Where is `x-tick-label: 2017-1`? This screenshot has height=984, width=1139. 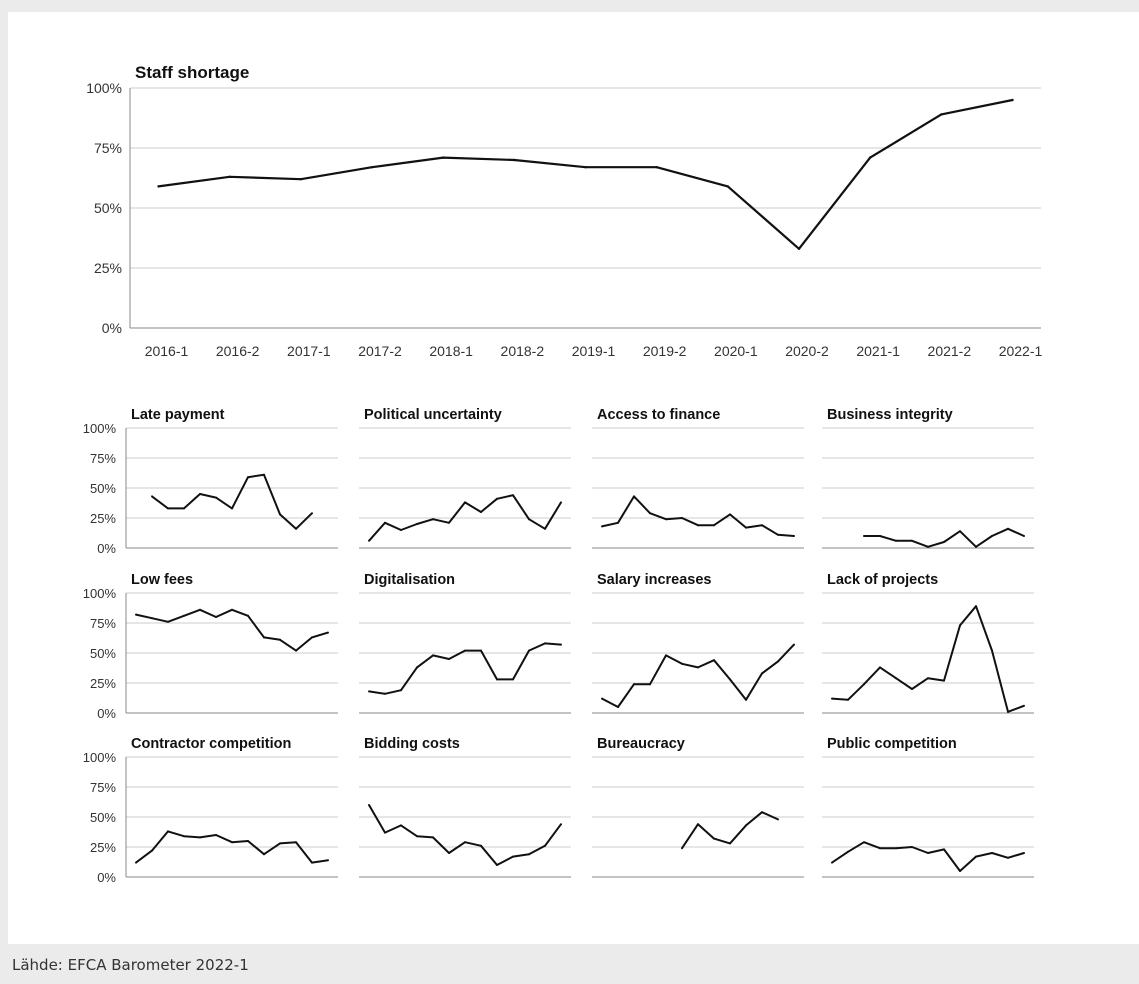
x-tick-label: 2017-1 is located at coordinates (309, 351).